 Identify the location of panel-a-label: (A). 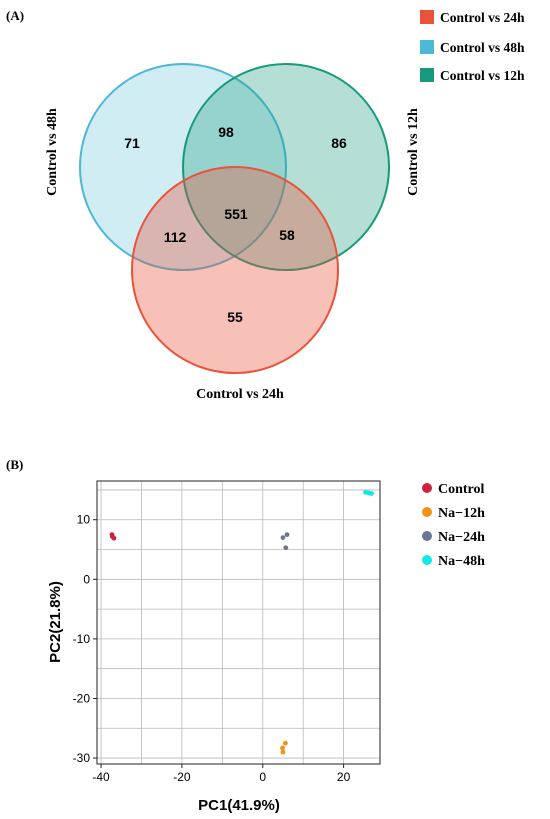
(15, 15).